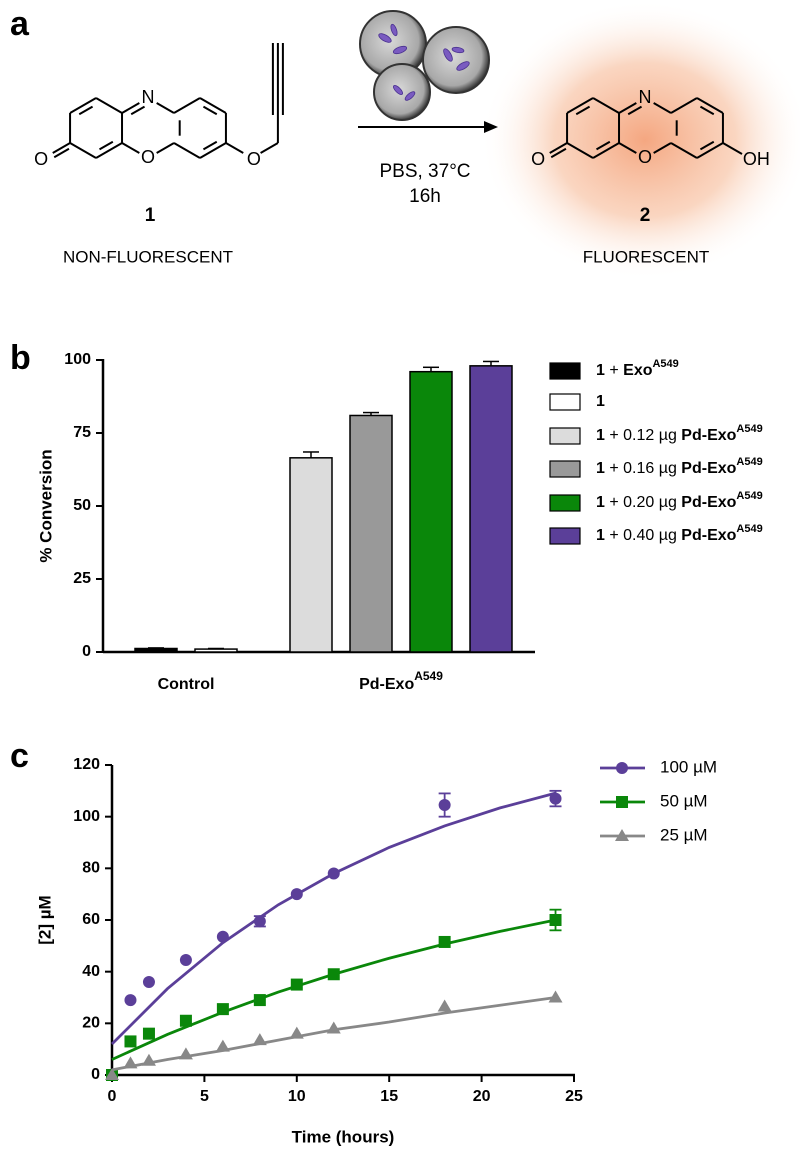 The height and width of the screenshot is (1160, 800). Describe the element at coordinates (82, 578) in the screenshot. I see `y-tick-label: 25` at that location.